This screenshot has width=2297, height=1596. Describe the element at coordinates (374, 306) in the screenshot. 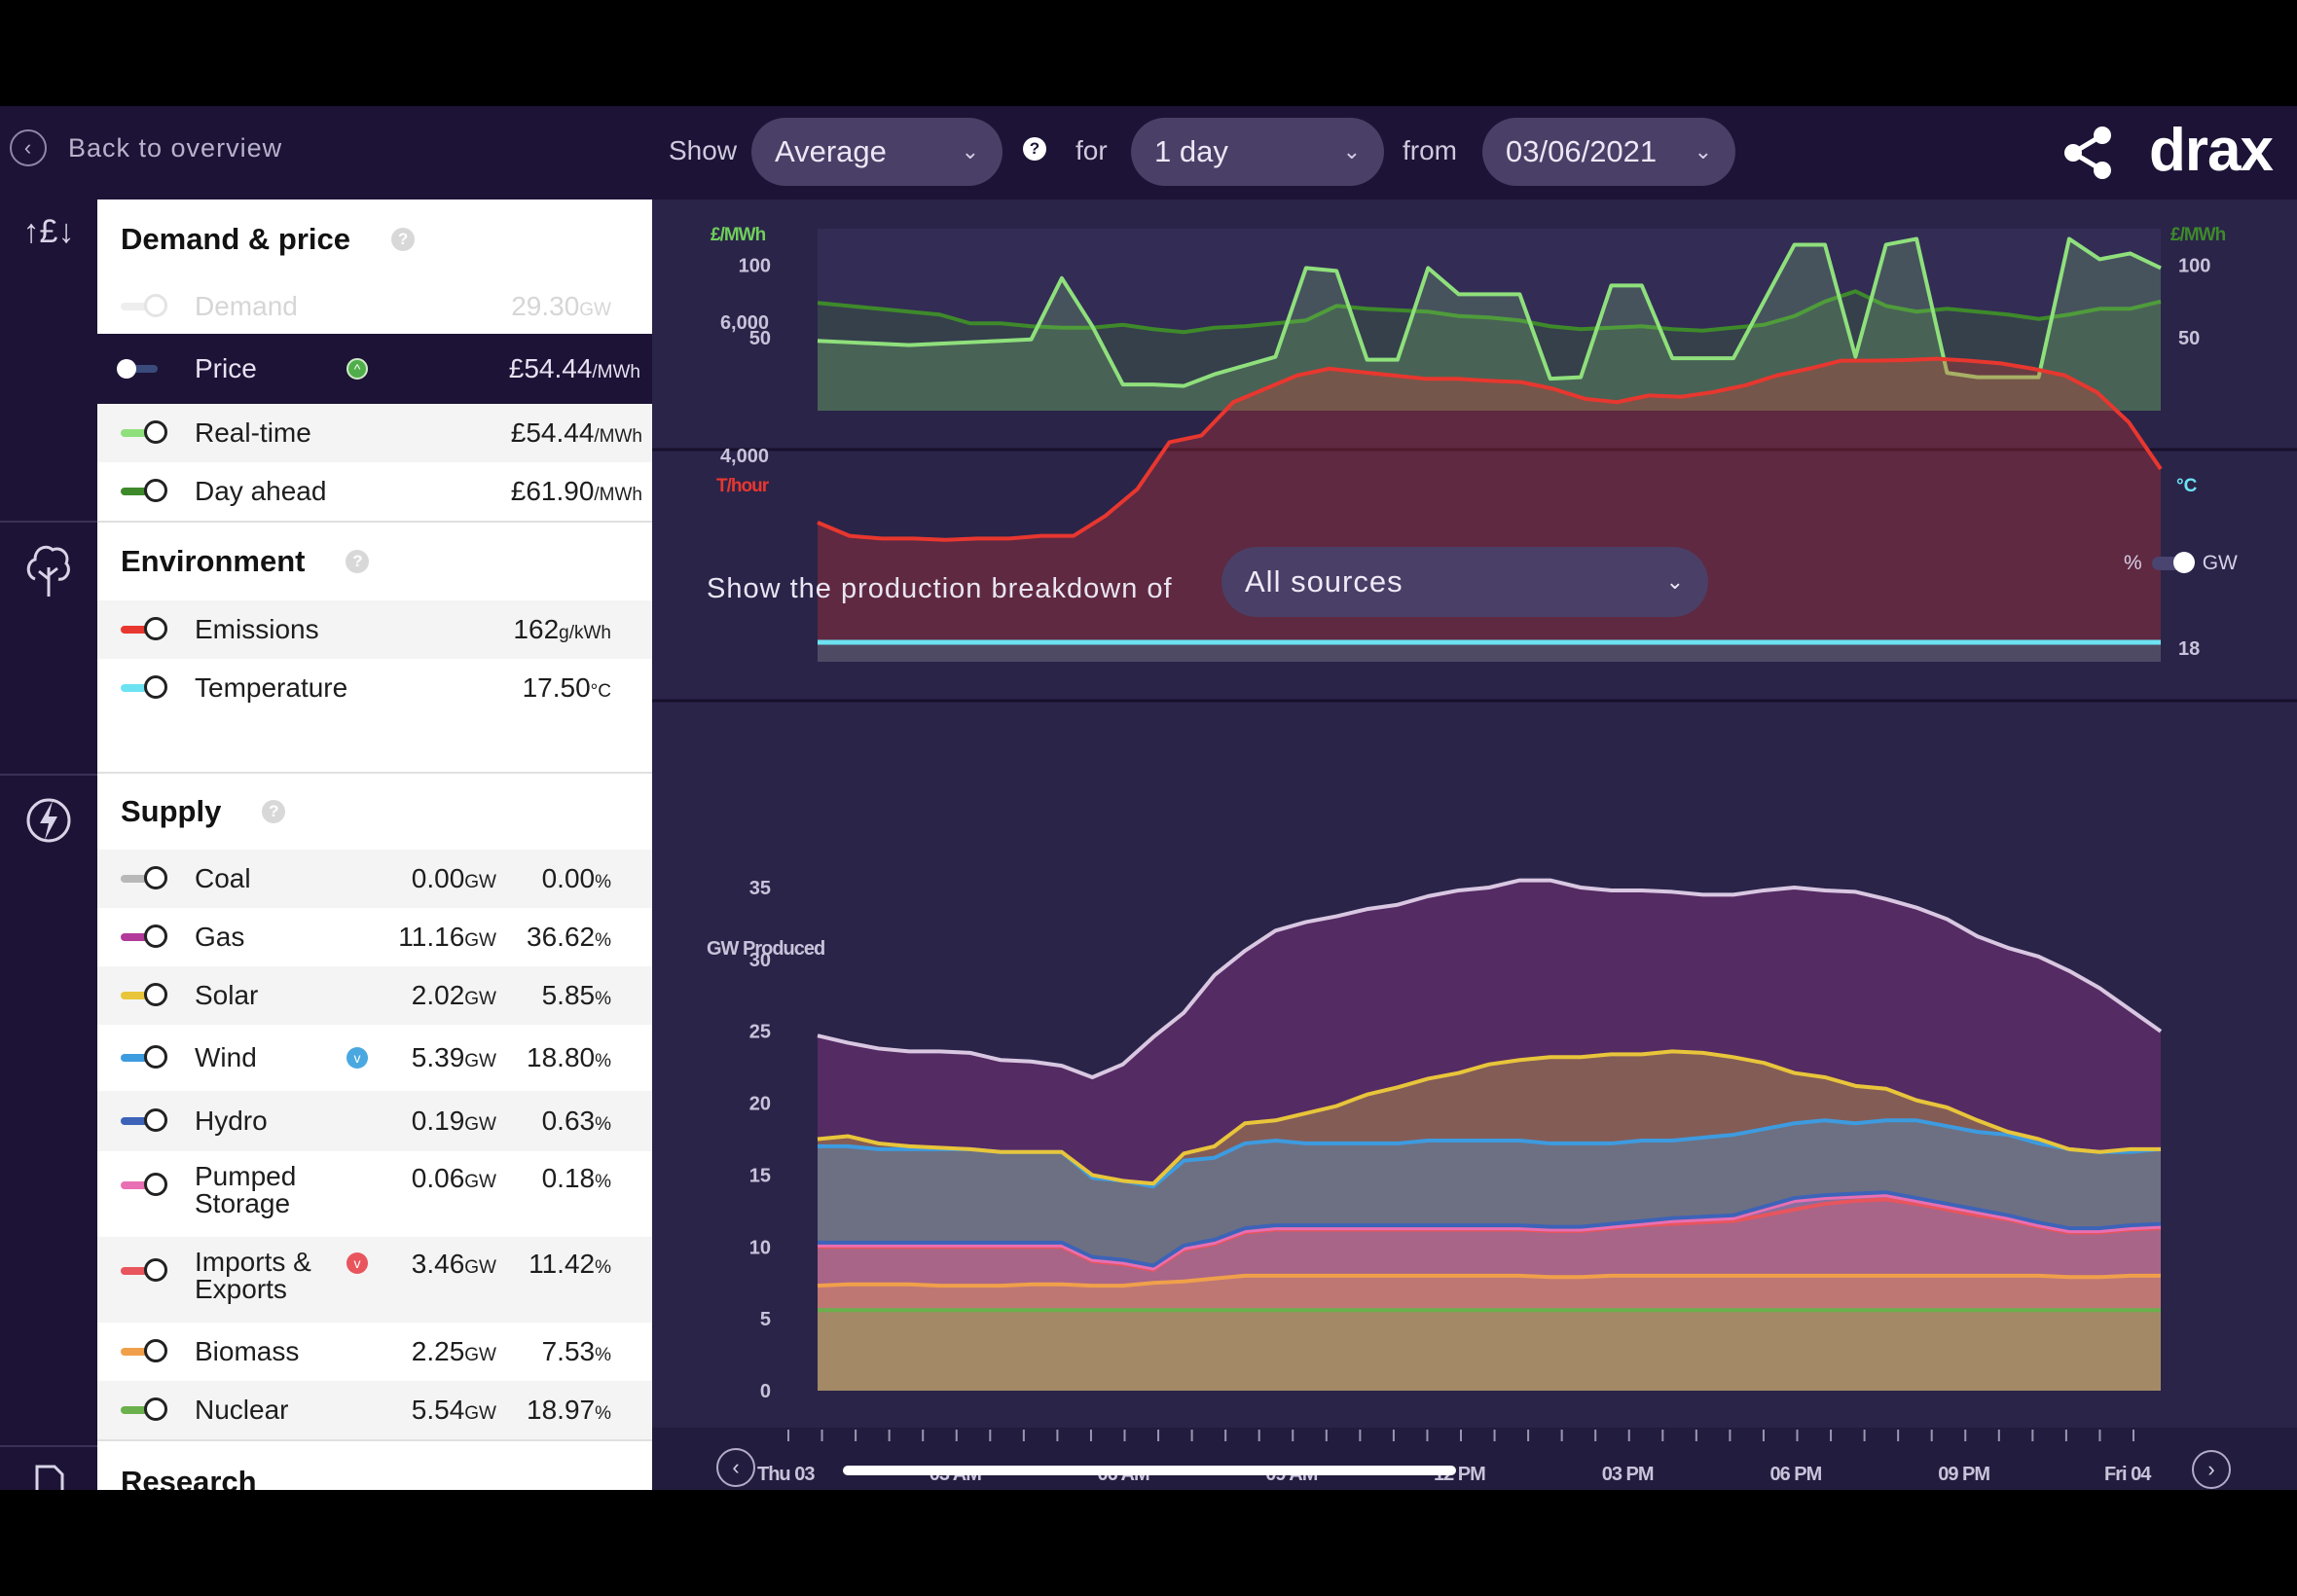

I see `demand-row: Demand 29.30GW` at that location.